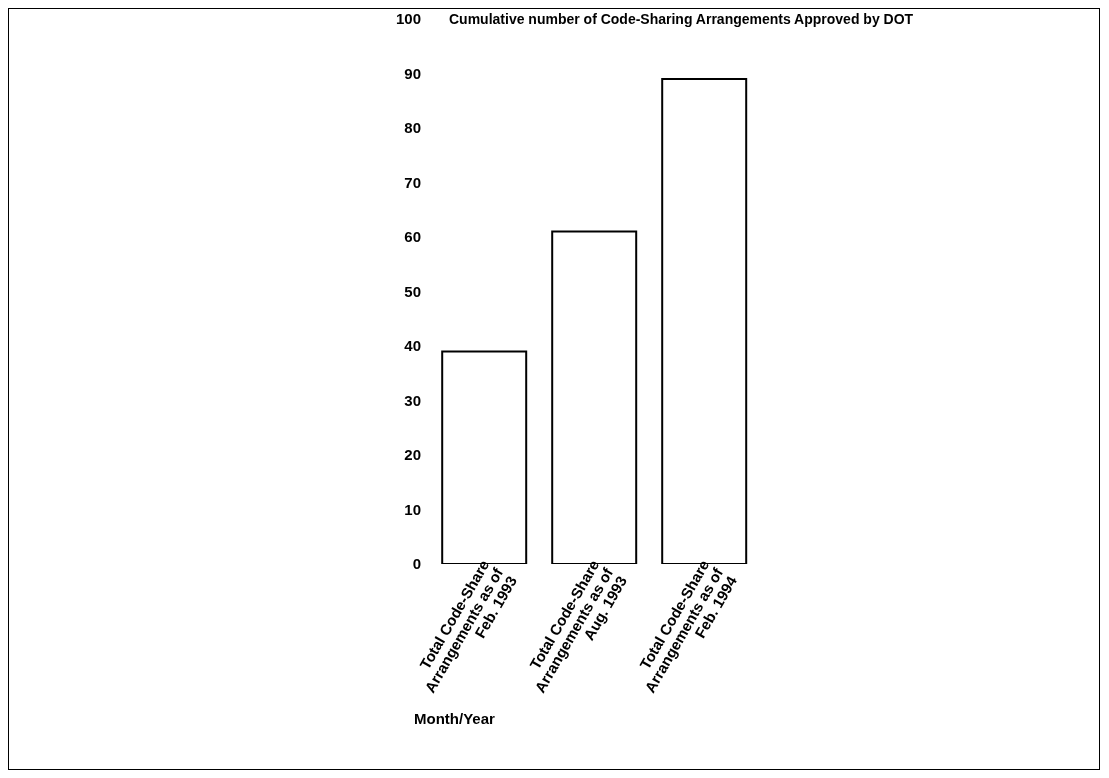 This screenshot has width=1109, height=778. What do you see at coordinates (455, 718) in the screenshot?
I see `x-axis-title: Month/Year` at bounding box center [455, 718].